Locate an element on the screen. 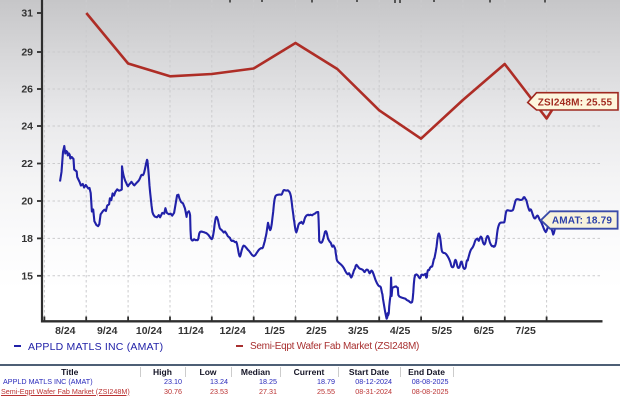 Image resolution: width=620 pixels, height=406 pixels. svg-text: 31 is located at coordinates (27, 14).